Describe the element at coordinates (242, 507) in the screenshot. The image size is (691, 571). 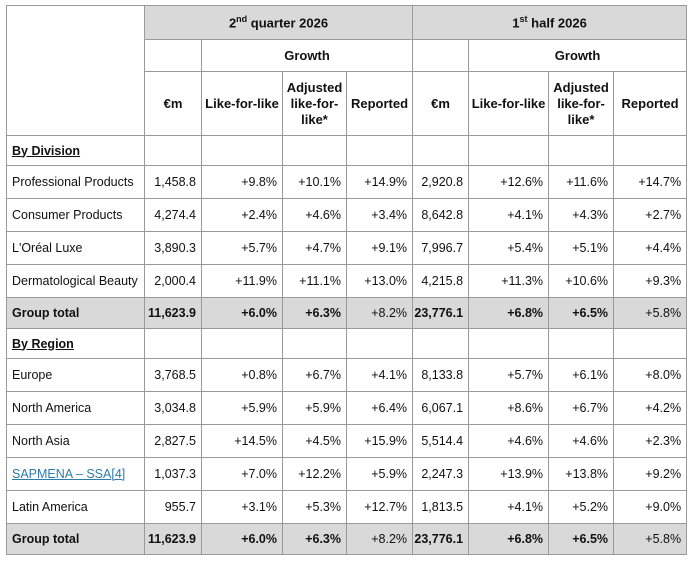
I see `cell-value: +3.1%` at that location.